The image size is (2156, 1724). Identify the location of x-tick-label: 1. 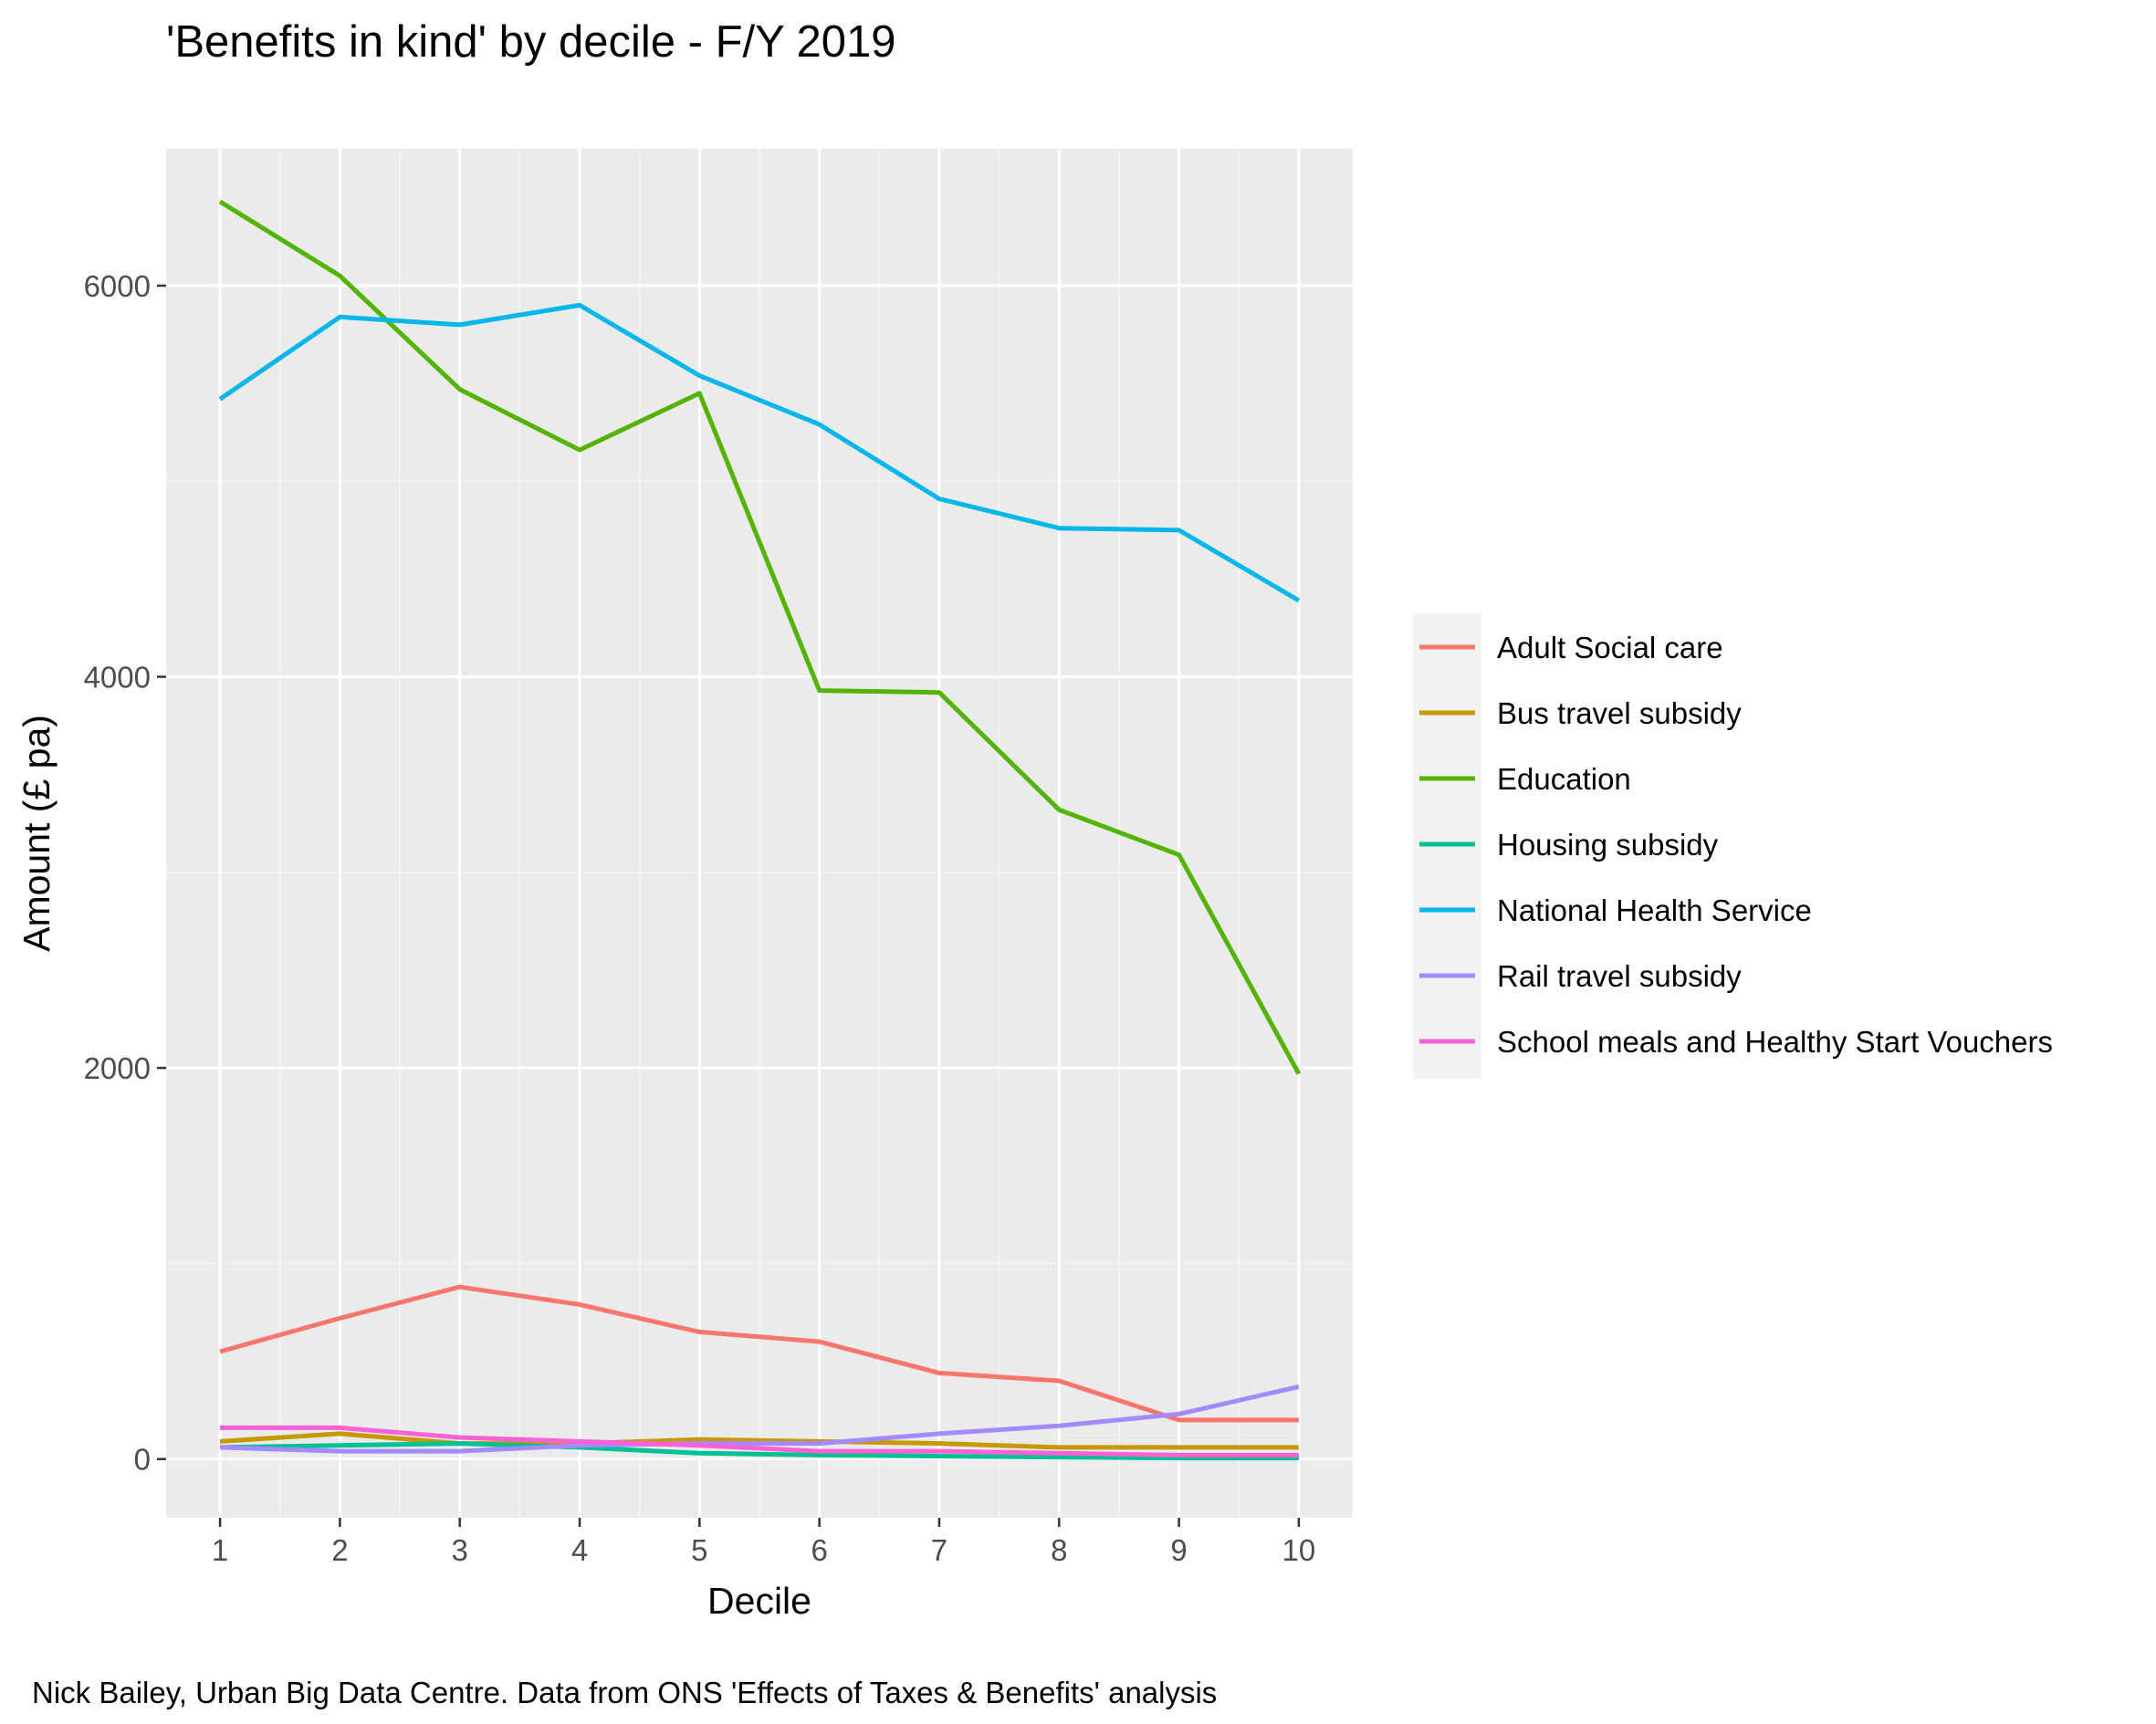
(220, 1550).